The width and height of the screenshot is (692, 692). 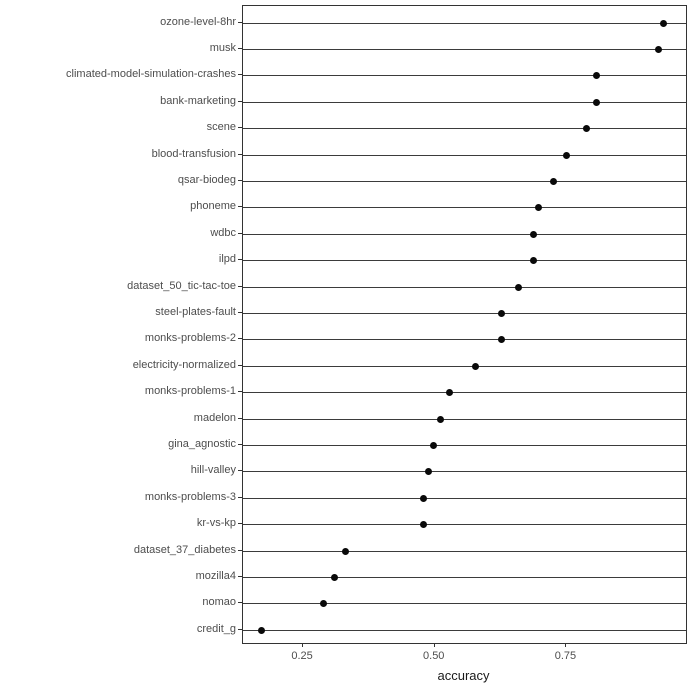 What do you see at coordinates (434, 656) in the screenshot?
I see `x-tick-label: 0.50` at bounding box center [434, 656].